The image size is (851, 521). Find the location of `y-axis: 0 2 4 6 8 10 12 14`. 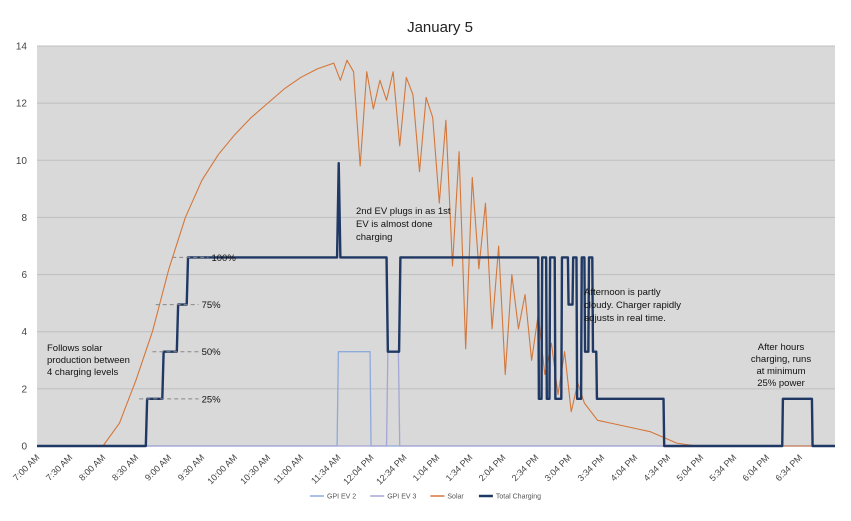

y-axis: 0 2 4 6 8 10 12 14 is located at coordinates (22, 247).